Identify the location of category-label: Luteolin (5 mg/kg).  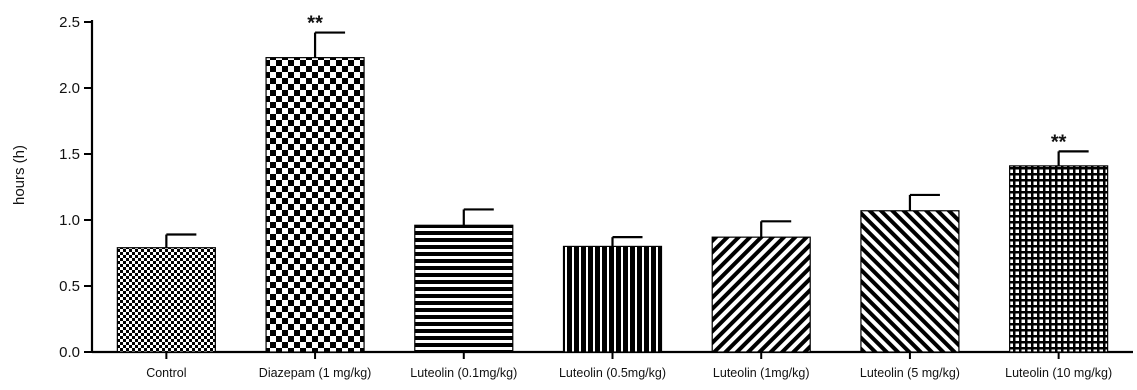
(910, 373).